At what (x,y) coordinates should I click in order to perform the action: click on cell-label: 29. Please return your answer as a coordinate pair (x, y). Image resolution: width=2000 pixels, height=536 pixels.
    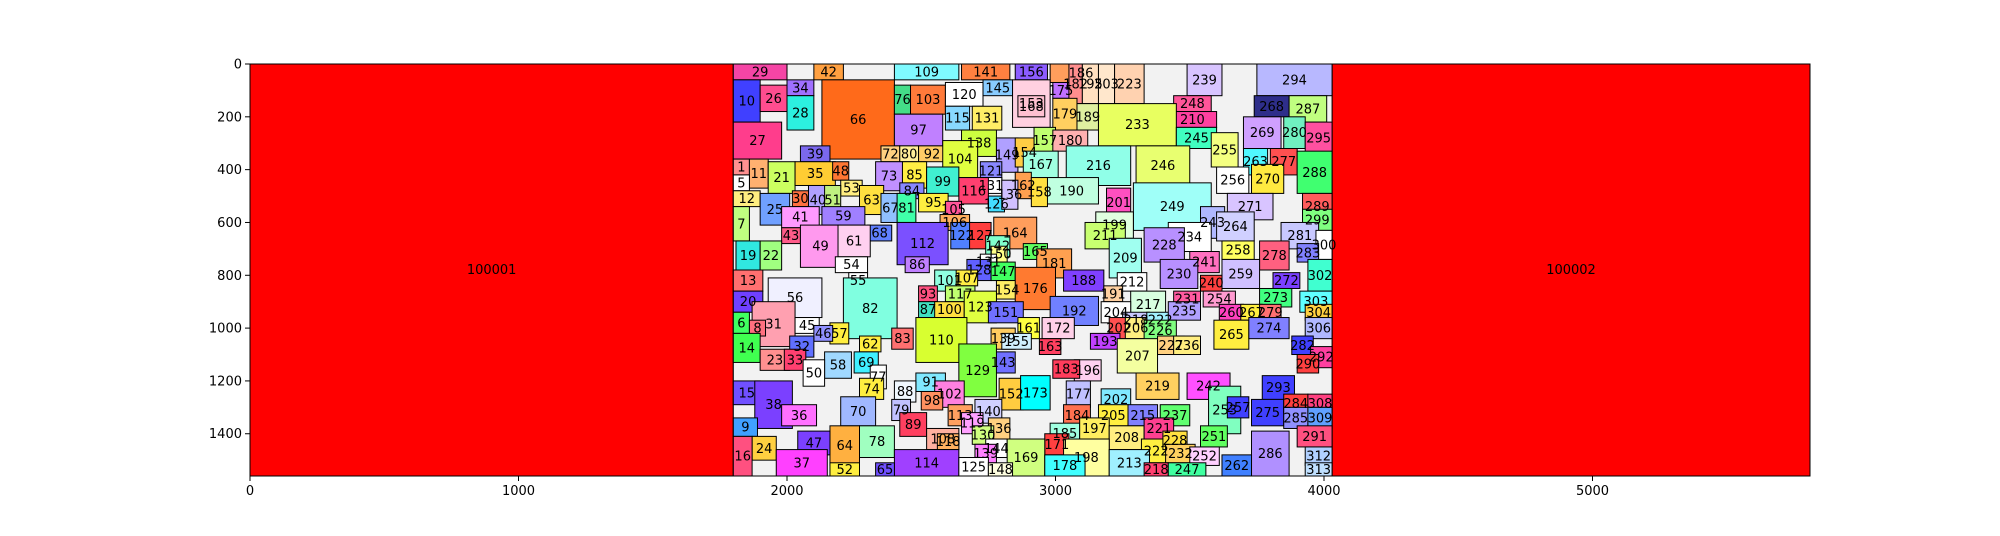
    Looking at the image, I should click on (760, 72).